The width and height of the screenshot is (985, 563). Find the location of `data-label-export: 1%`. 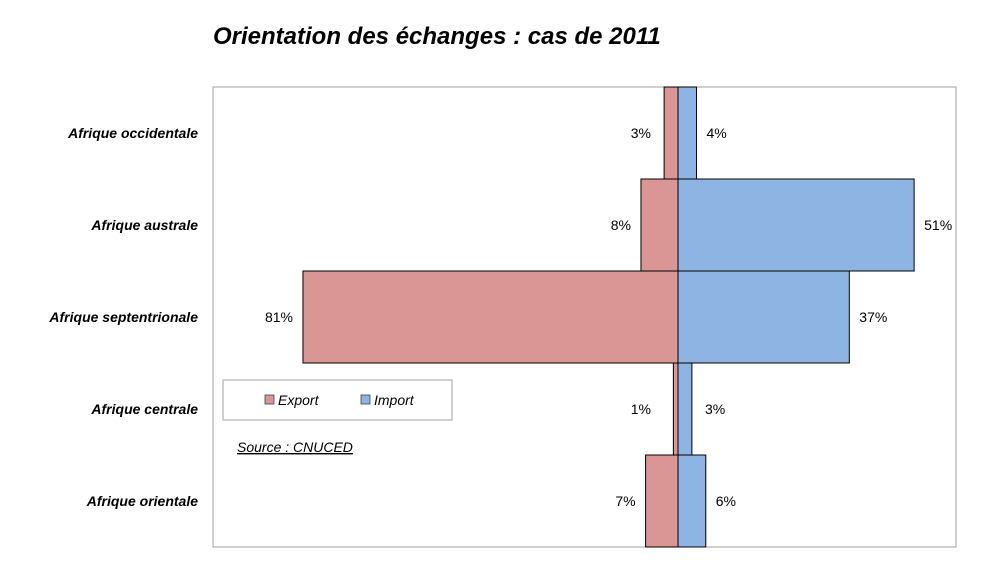

data-label-export: 1% is located at coordinates (641, 409).